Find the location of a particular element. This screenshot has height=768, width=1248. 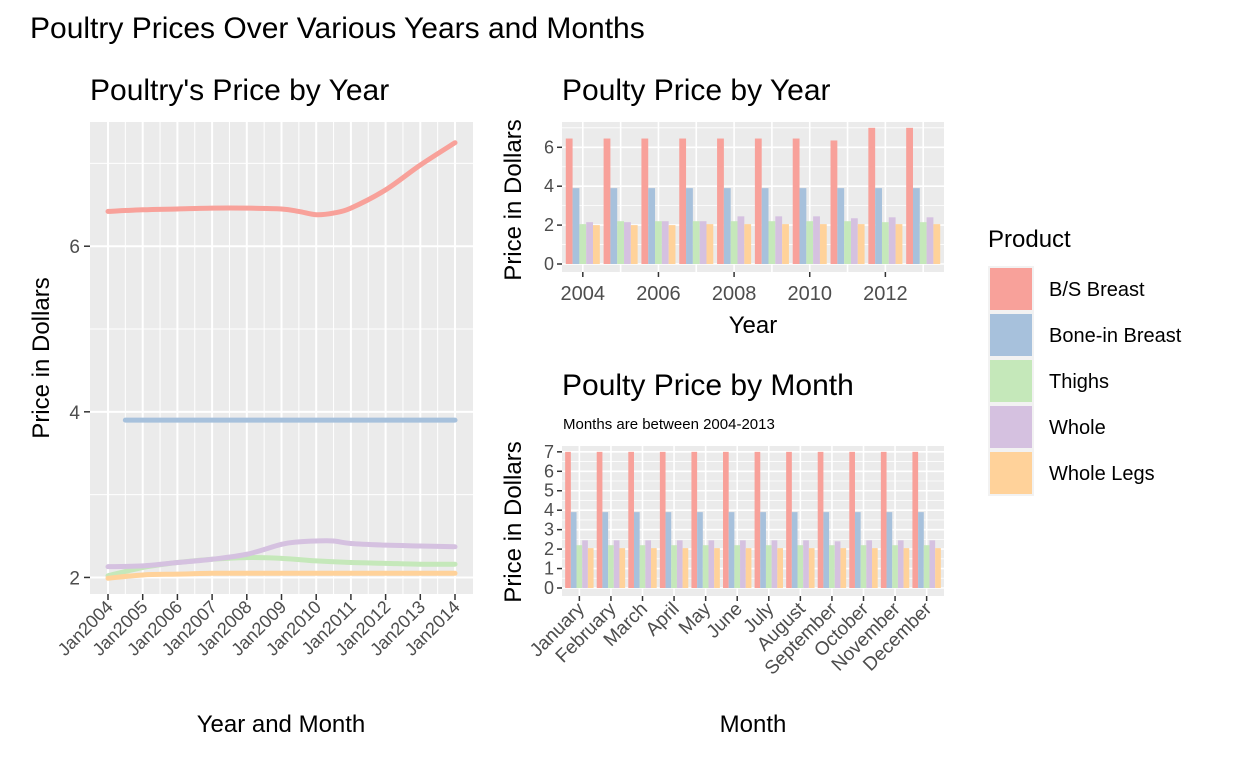

month-chart-bars is located at coordinates (753, 519).